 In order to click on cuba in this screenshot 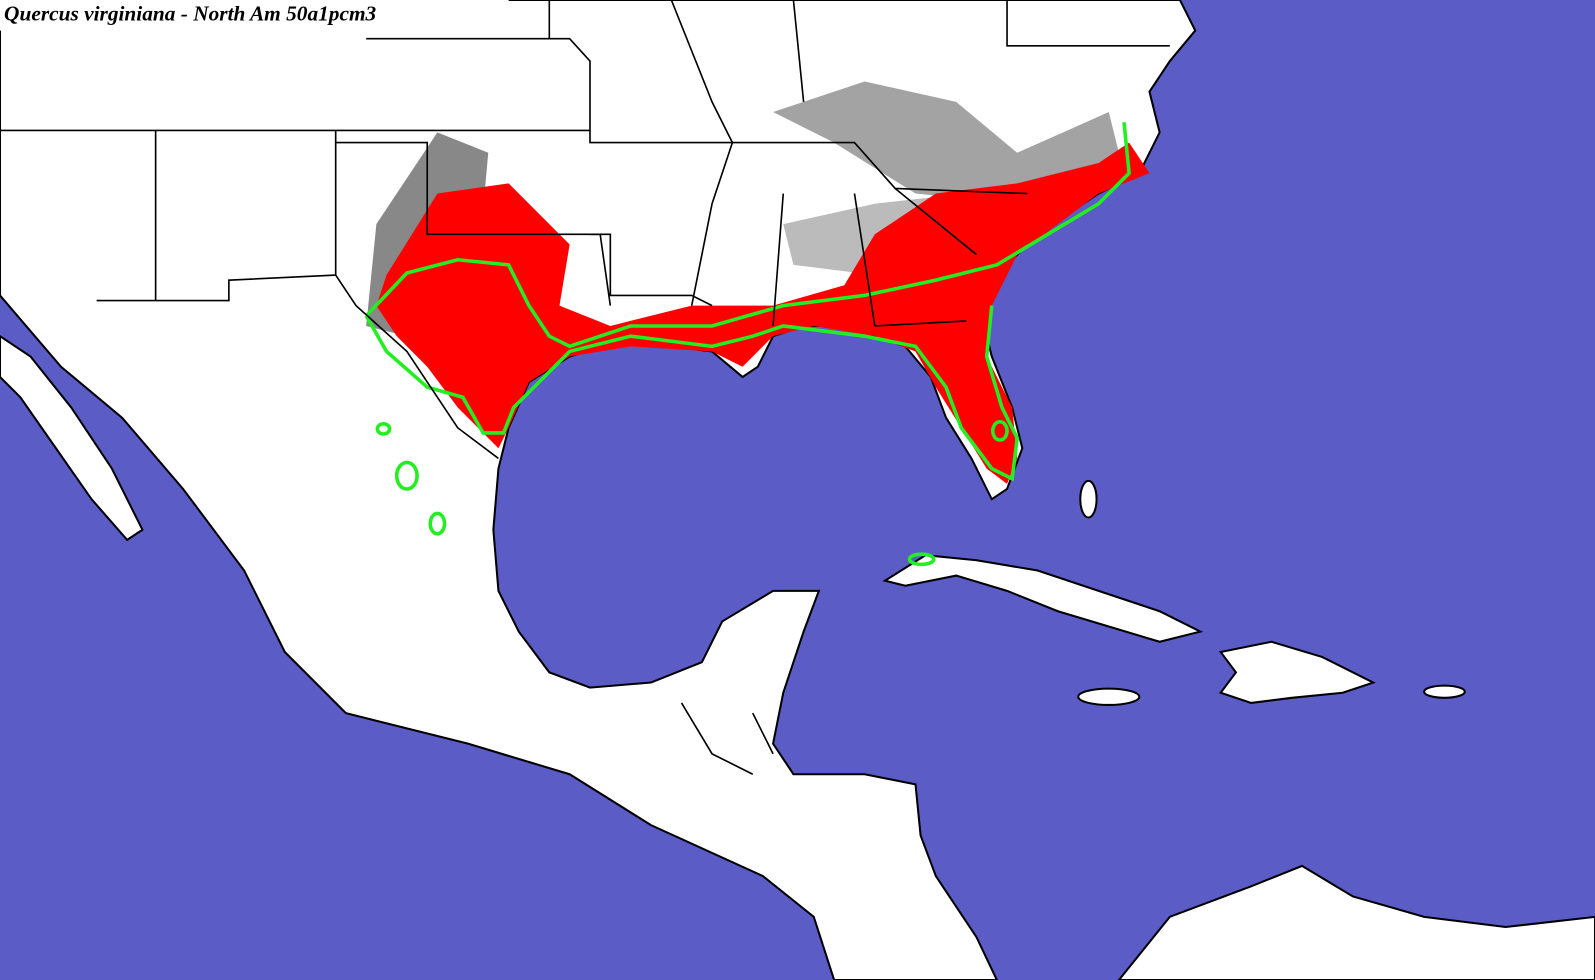, I will do `click(1043, 598)`.